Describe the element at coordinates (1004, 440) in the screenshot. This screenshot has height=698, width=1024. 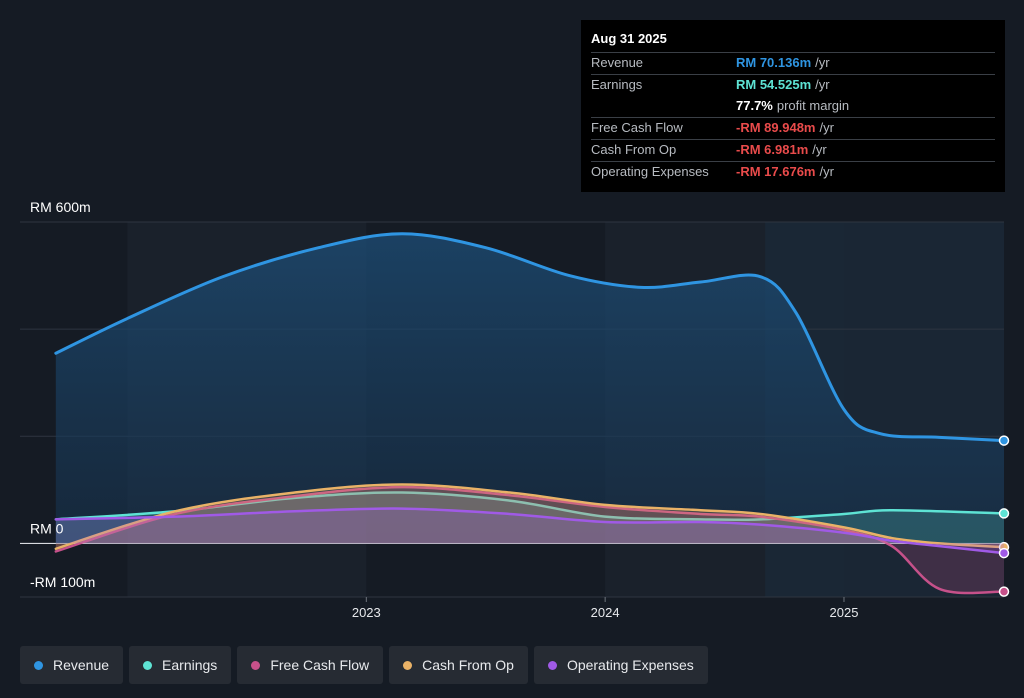
I see `revenue-end-marker` at that location.